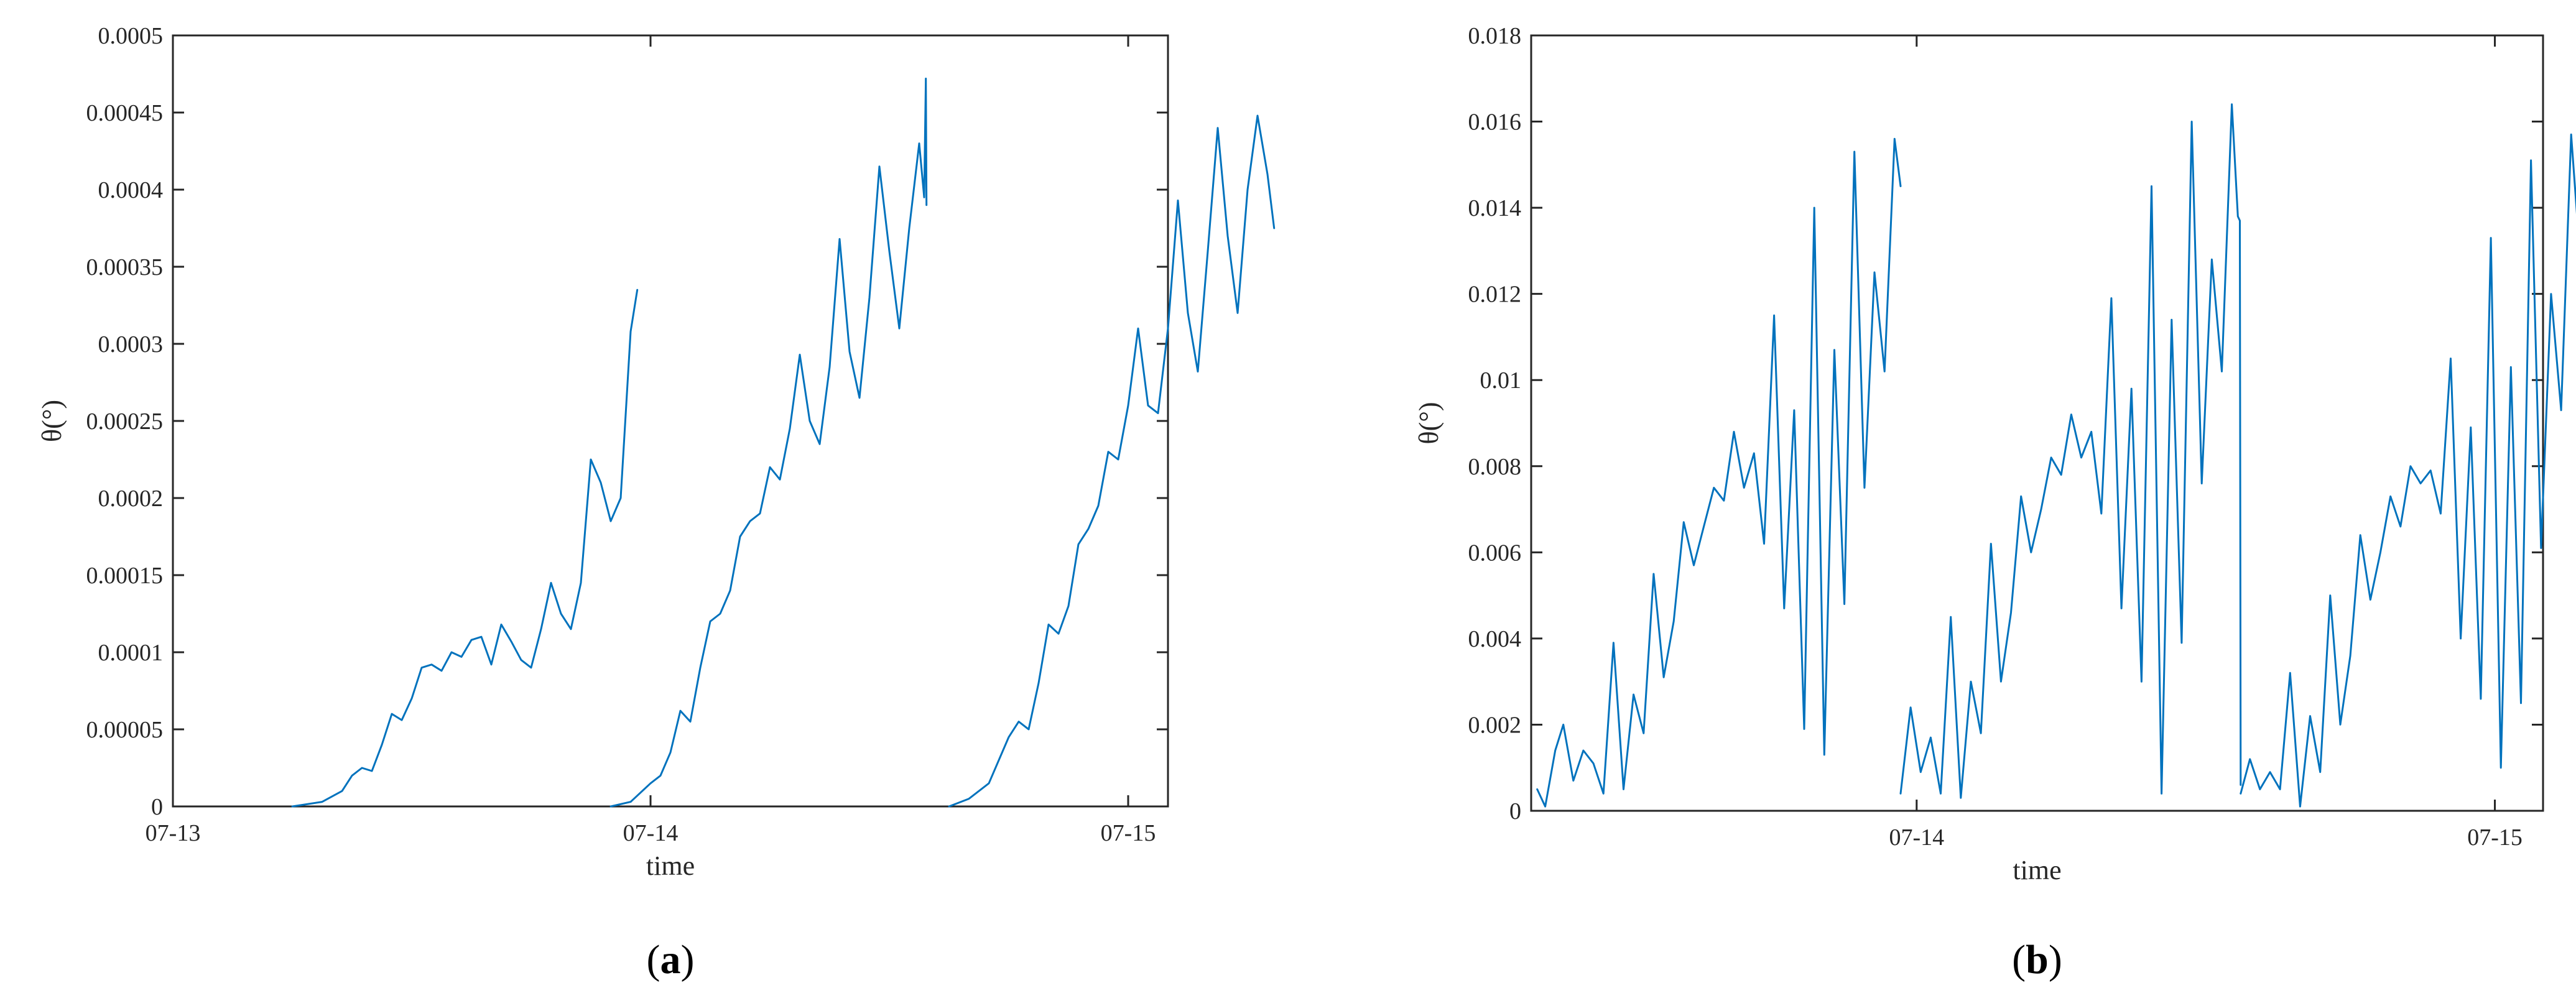 This screenshot has width=2576, height=988. What do you see at coordinates (654, 959) in the screenshot?
I see `panel-label-a-open: (` at bounding box center [654, 959].